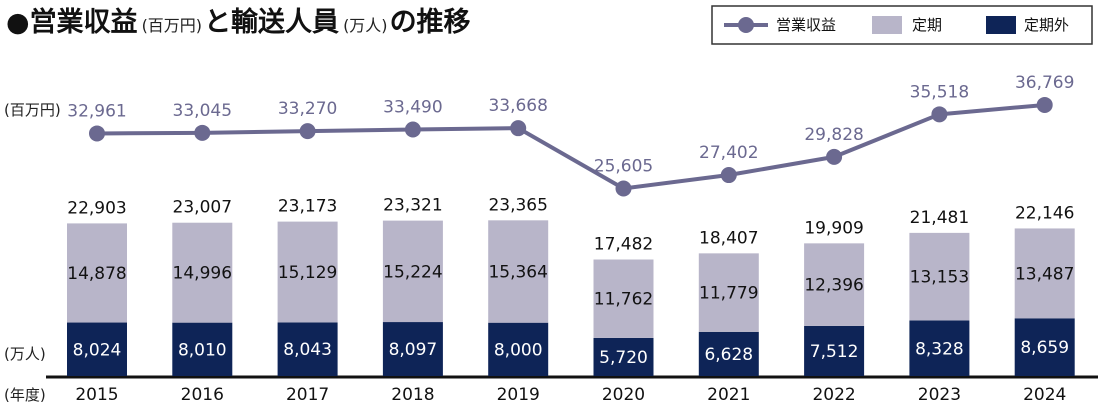 The height and width of the screenshot is (409, 1100). I want to click on bar-teikigai-2015, so click(97, 349).